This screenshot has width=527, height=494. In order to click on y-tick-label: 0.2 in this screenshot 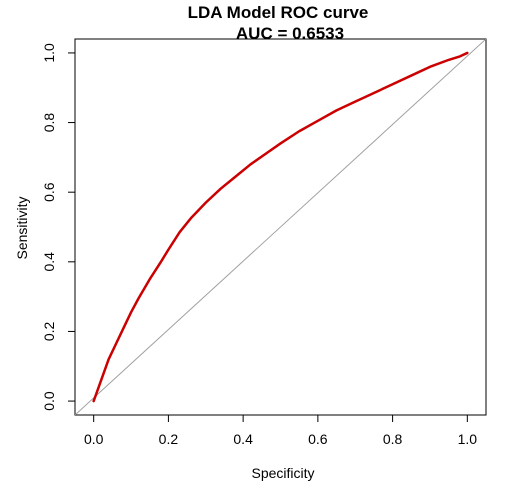, I will do `click(49, 332)`.